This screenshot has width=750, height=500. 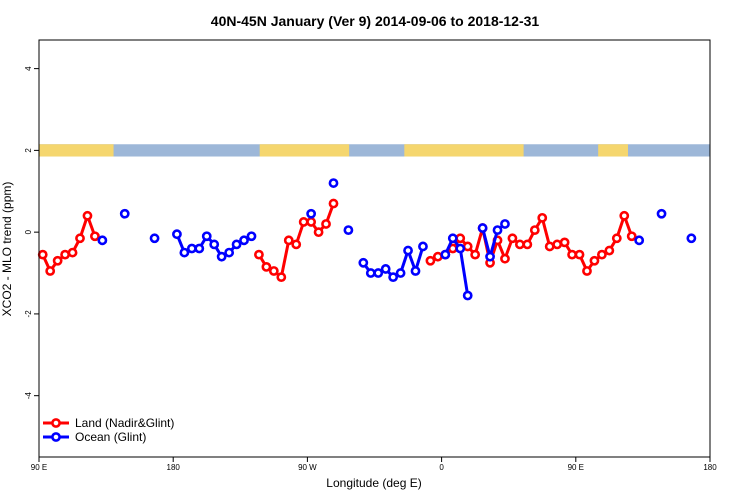 What do you see at coordinates (28, 150) in the screenshot?
I see `y-tick-label: 2` at bounding box center [28, 150].